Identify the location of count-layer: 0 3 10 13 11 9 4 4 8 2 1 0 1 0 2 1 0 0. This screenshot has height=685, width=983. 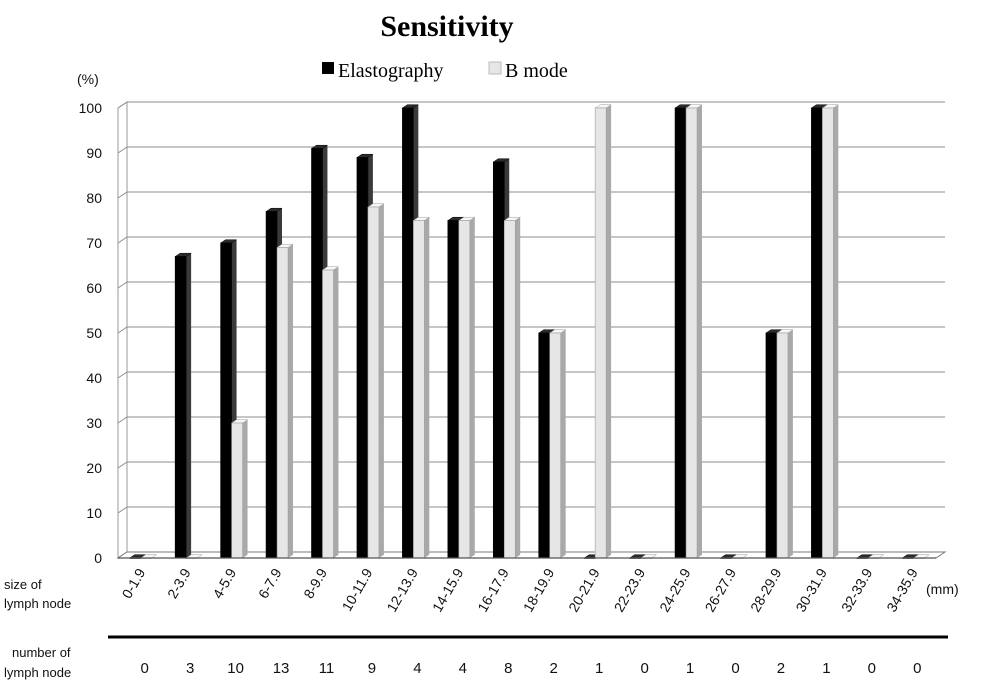
(531, 668).